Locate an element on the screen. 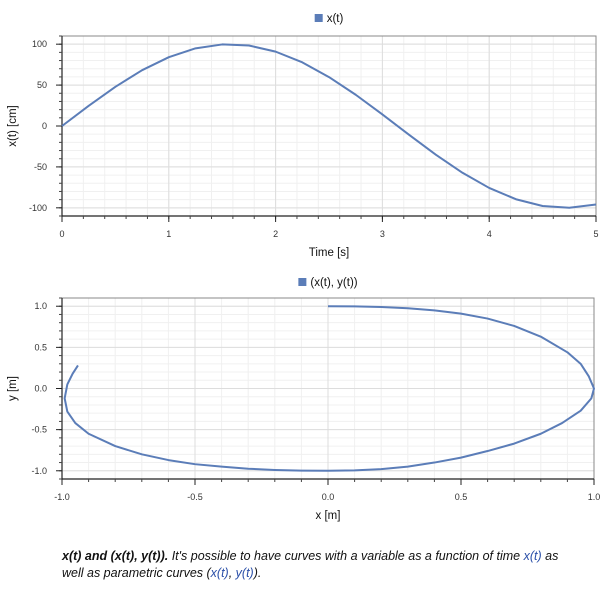 This screenshot has height=600, width=600. y-tick-label: 50 is located at coordinates (42, 85).